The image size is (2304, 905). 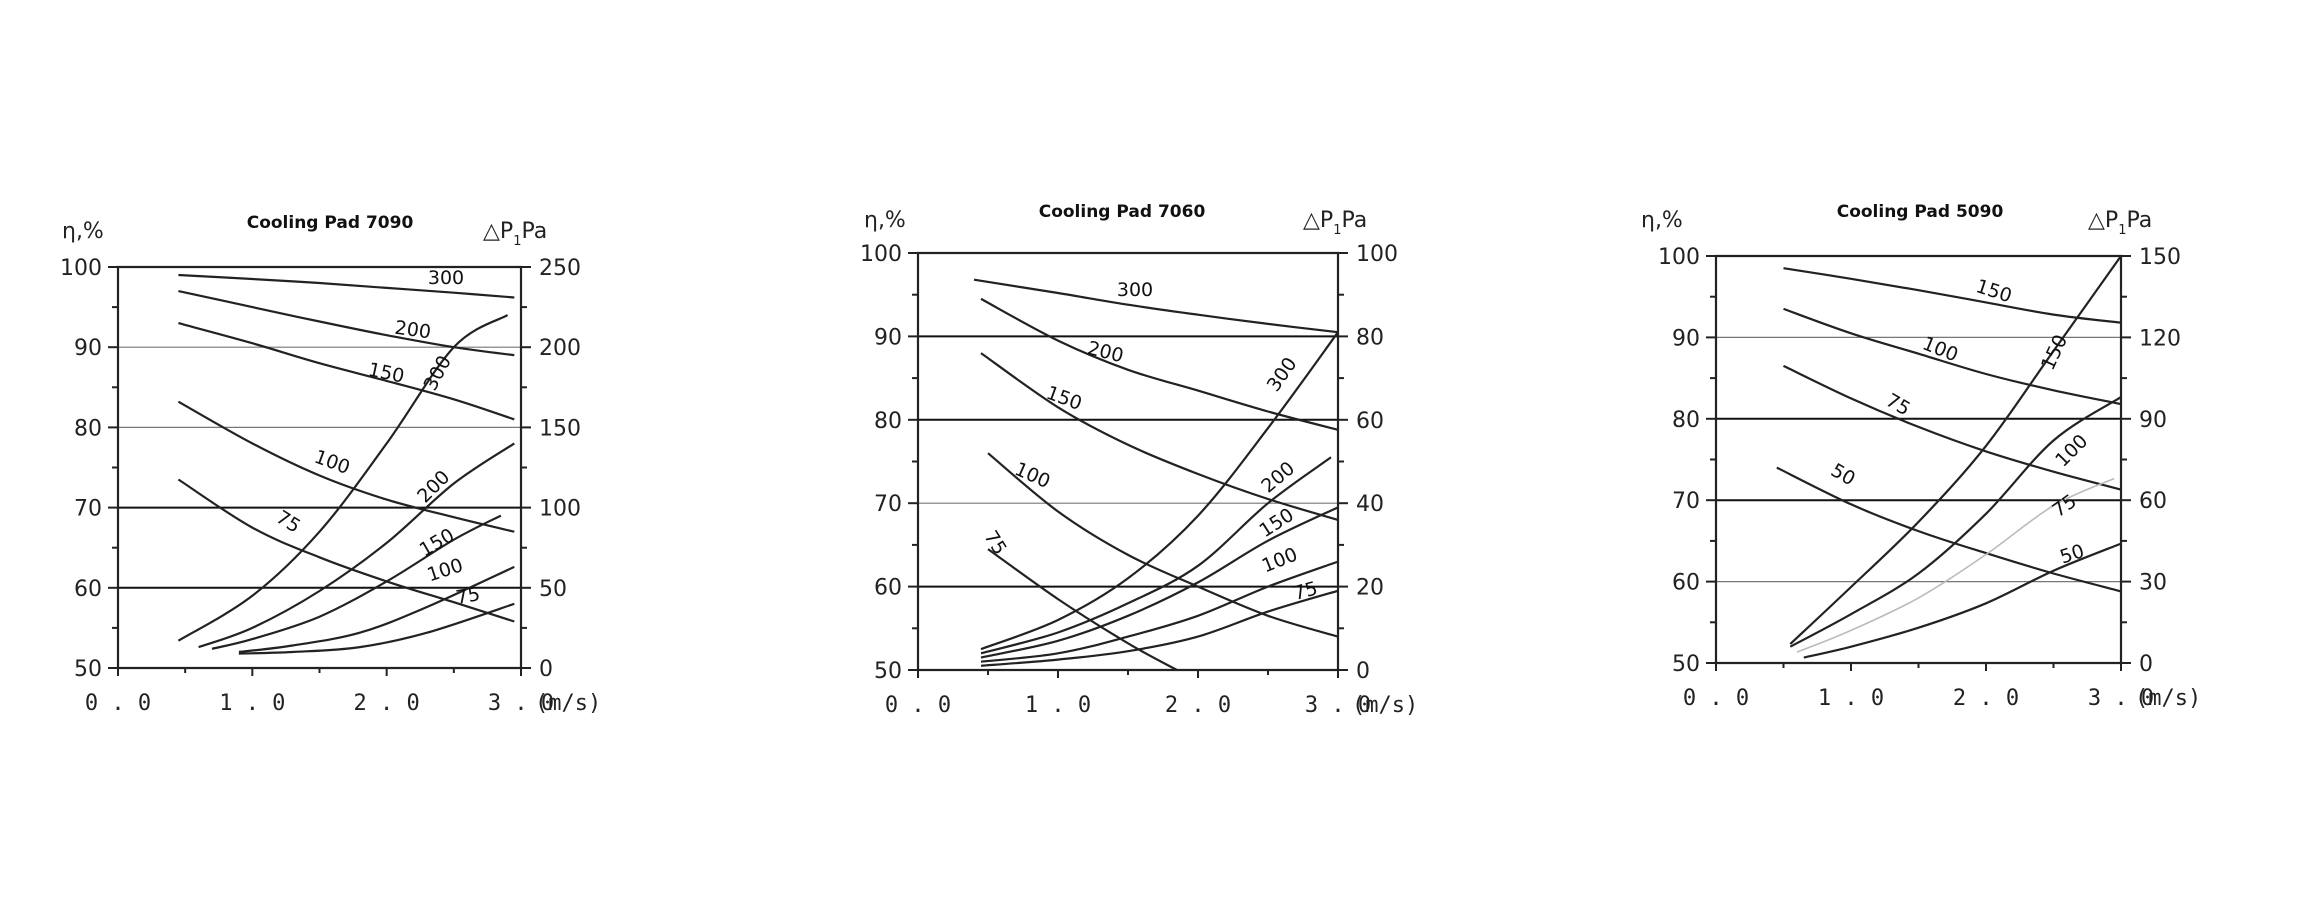 What do you see at coordinates (2160, 257) in the screenshot?
I see `y2-tick-label: 150` at bounding box center [2160, 257].